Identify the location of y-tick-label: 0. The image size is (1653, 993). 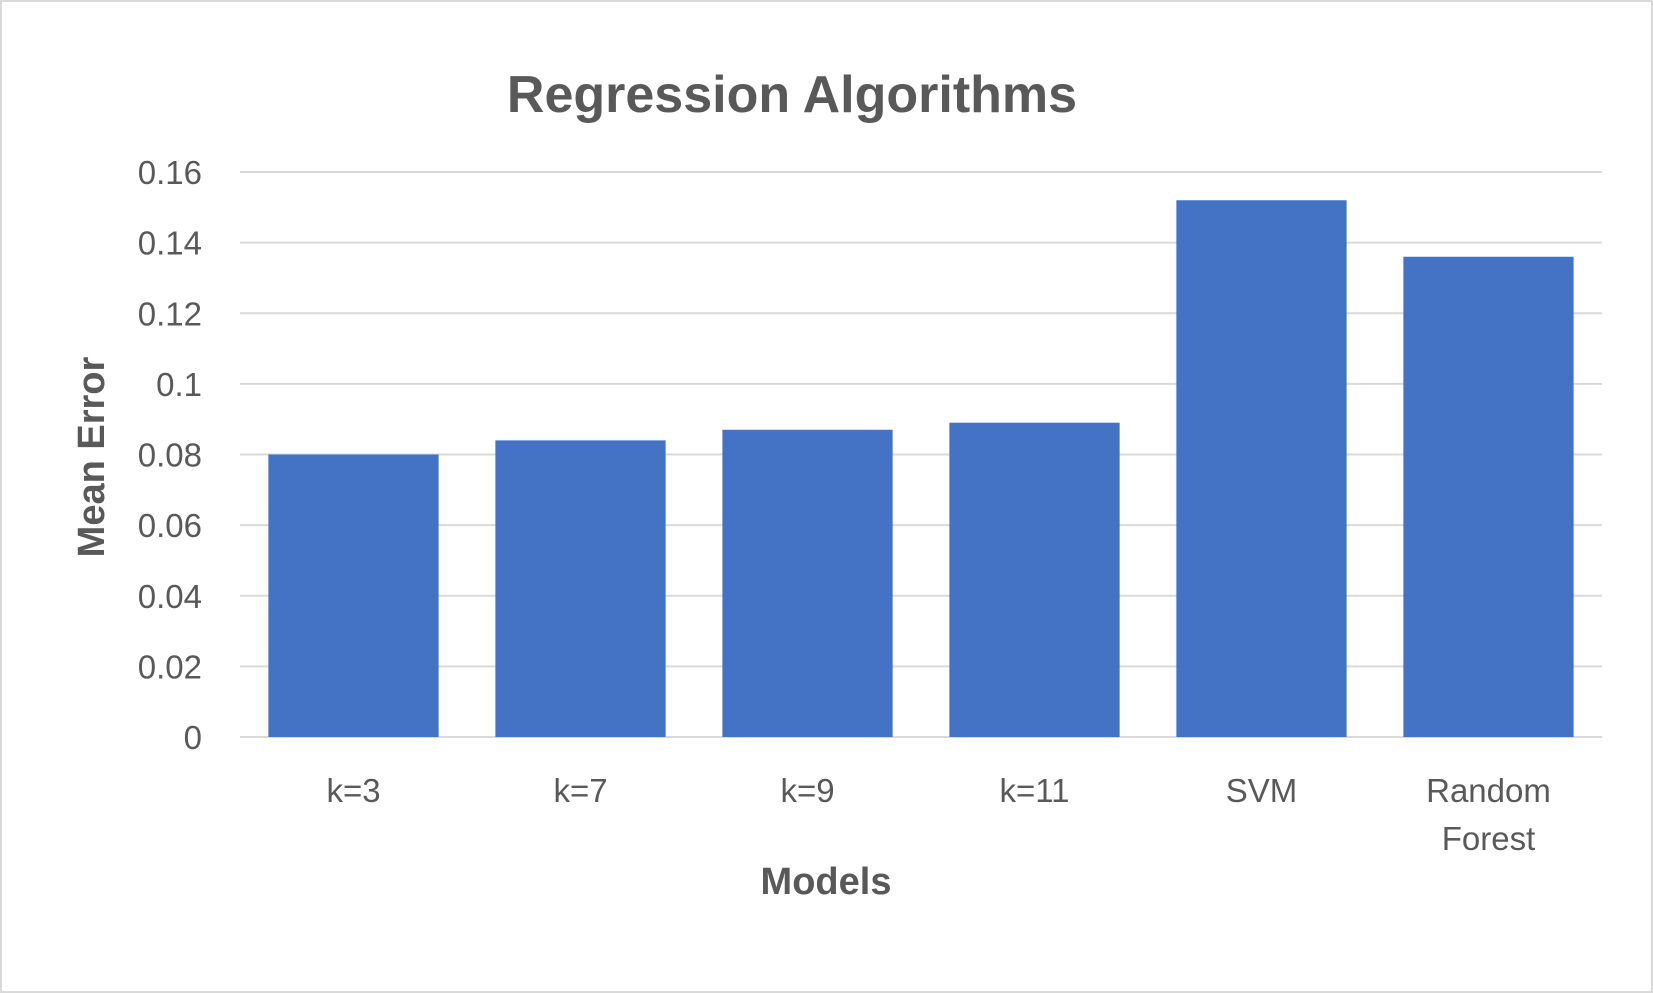
(193, 737).